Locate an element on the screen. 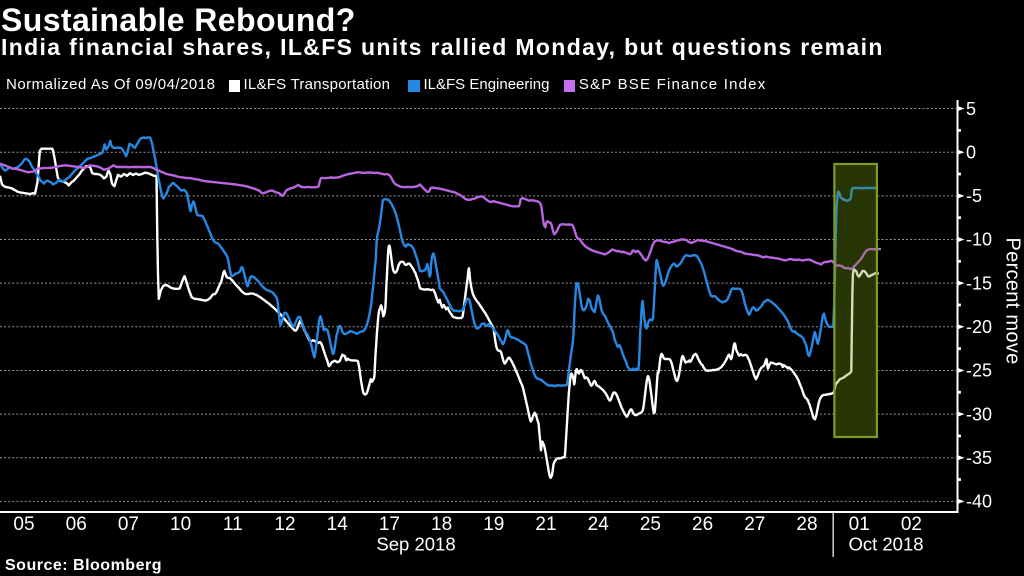 The width and height of the screenshot is (1024, 576). svg-text: -40 is located at coordinates (979, 502).